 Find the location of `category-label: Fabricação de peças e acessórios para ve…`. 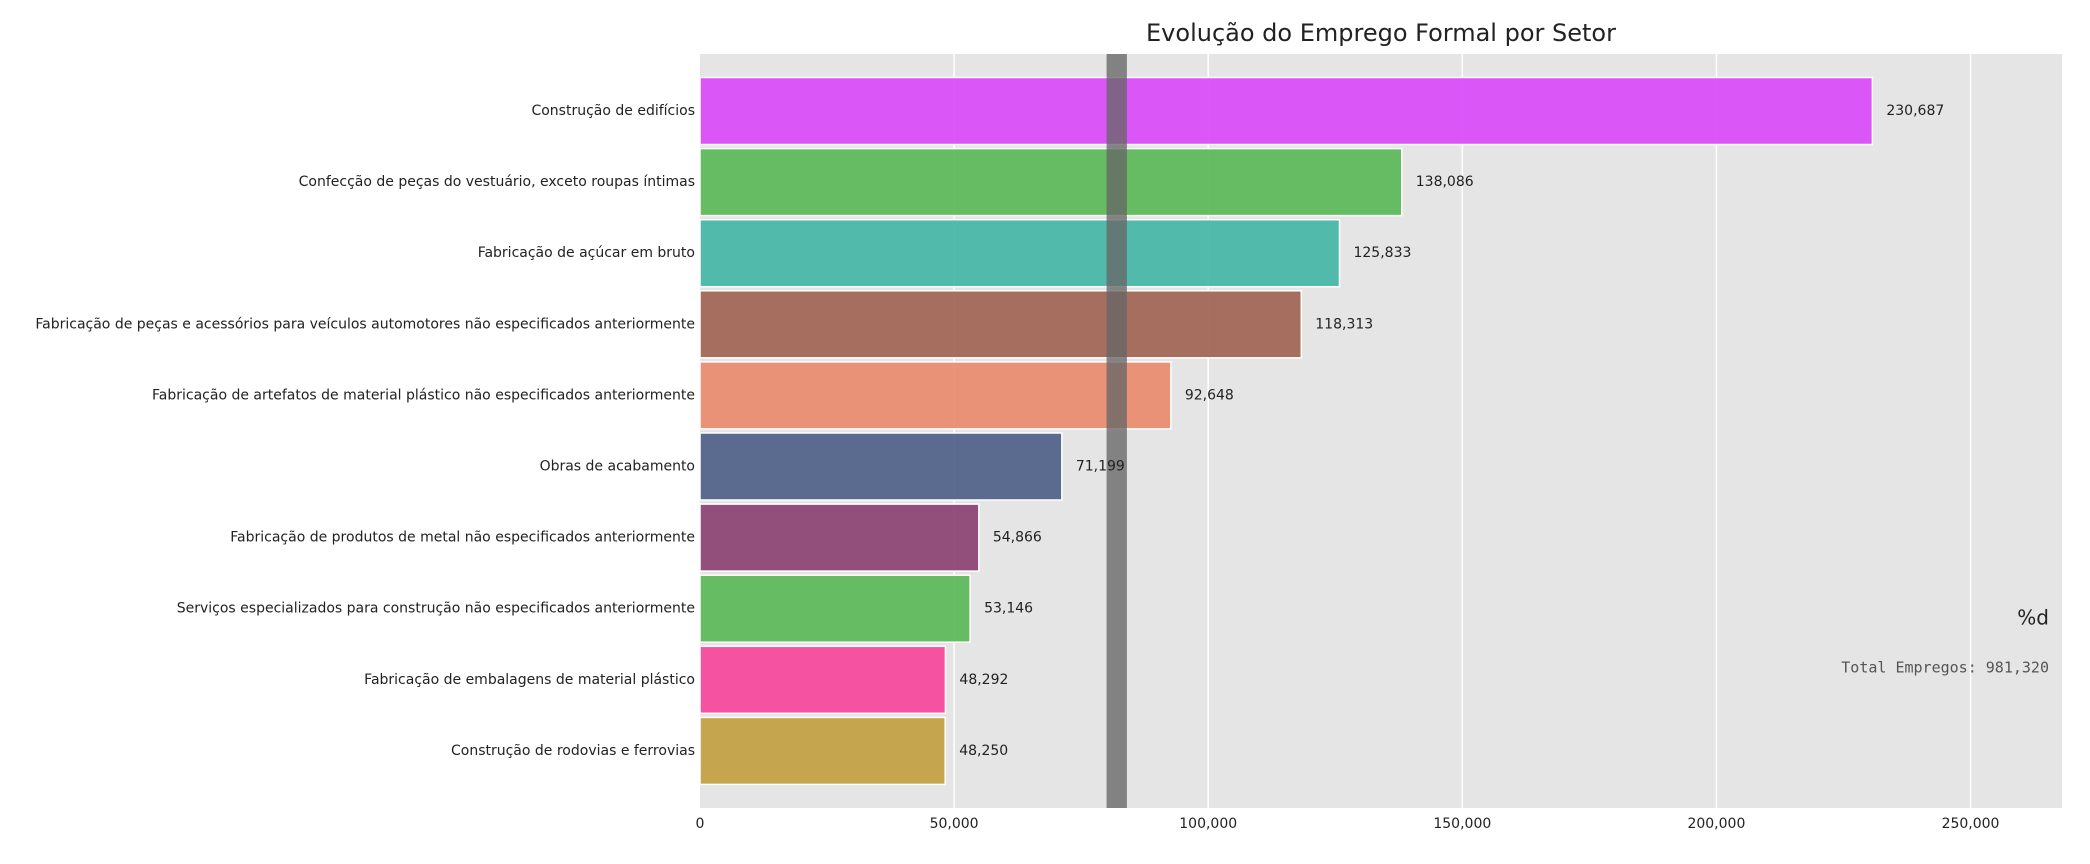

category-label: Fabricação de peças e acessórios para ve… is located at coordinates (365, 324).